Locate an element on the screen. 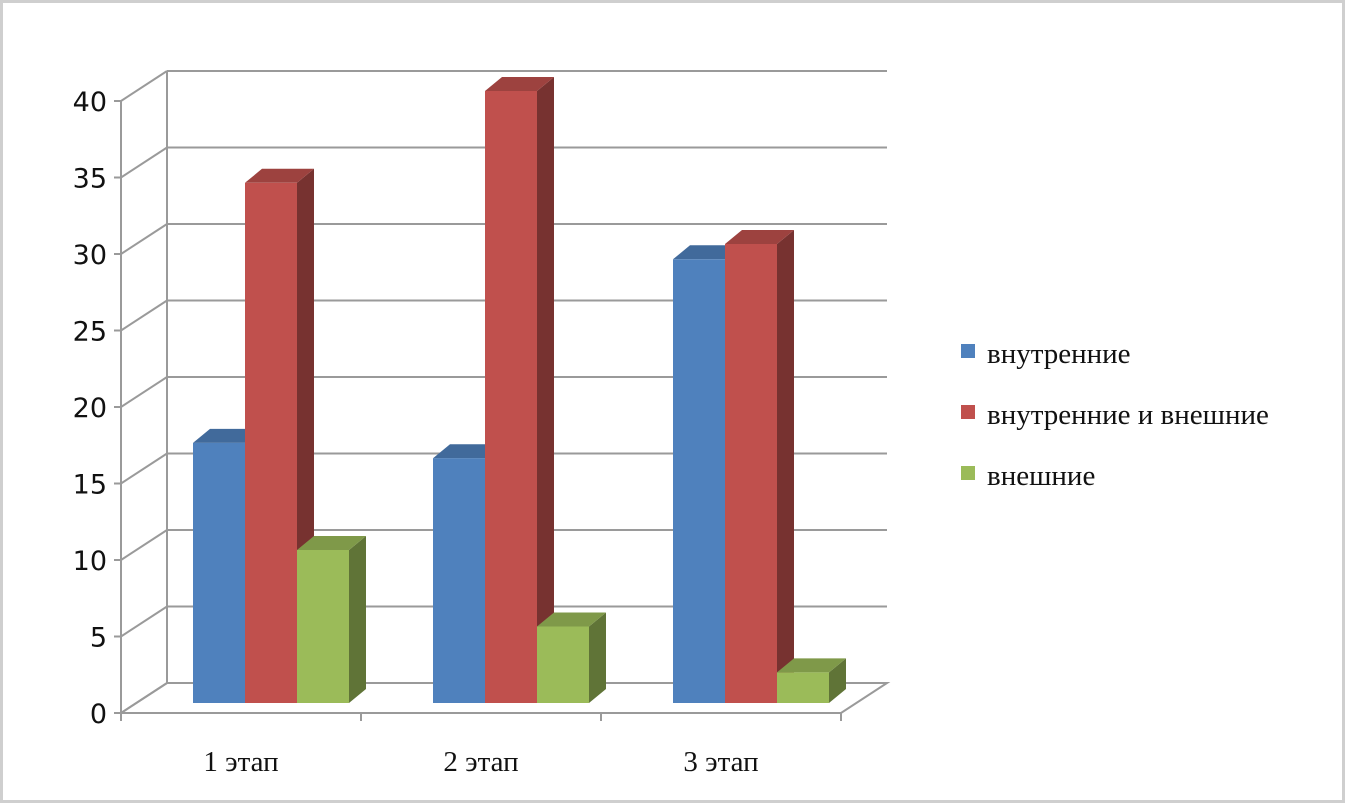 The image size is (1345, 806). category-label: 2 этап is located at coordinates (480, 762).